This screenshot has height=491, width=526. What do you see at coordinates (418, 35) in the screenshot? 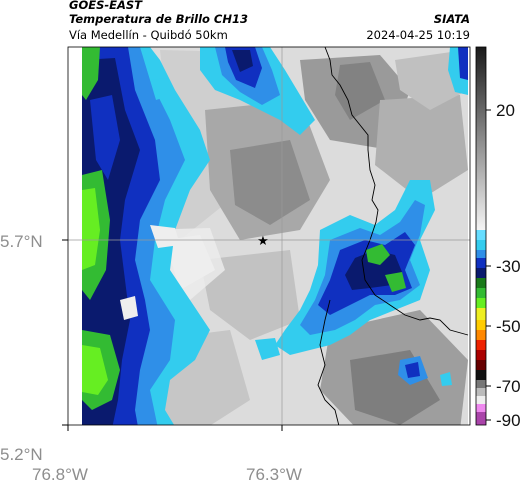
I see `timestamp-label: 2024-04-25 10:19` at bounding box center [418, 35].